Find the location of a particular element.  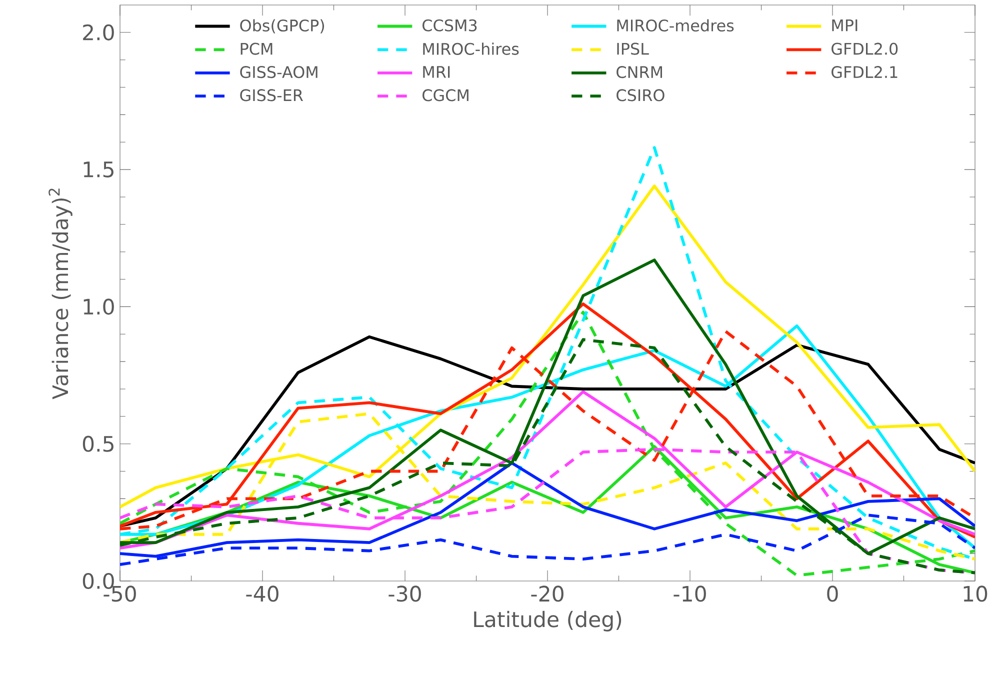

legend-label: GFDL2.0 is located at coordinates (865, 48).